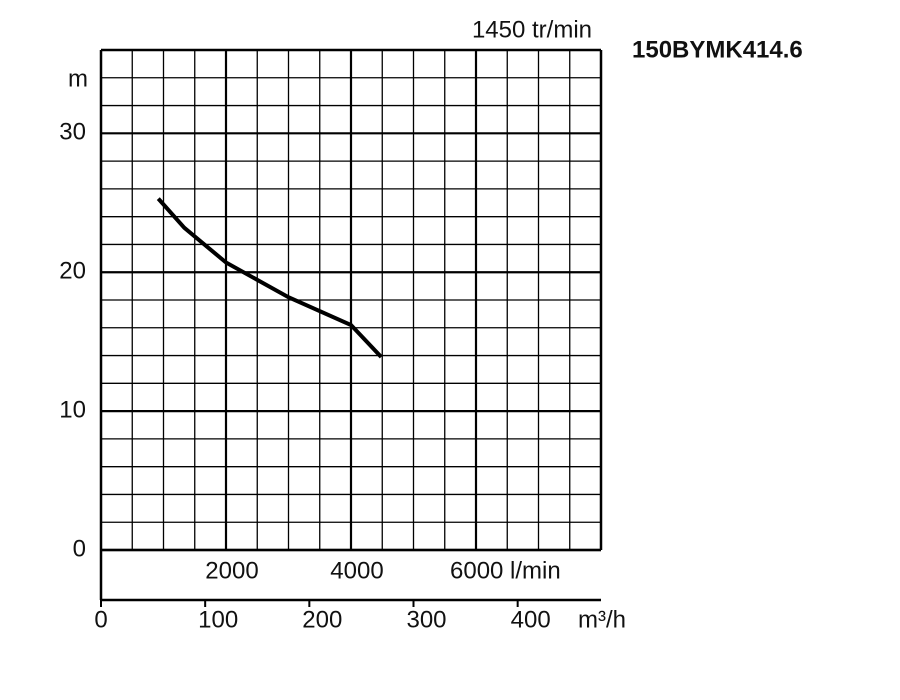 This screenshot has height=700, width=900. I want to click on x-tick-label: 400, so click(531, 619).